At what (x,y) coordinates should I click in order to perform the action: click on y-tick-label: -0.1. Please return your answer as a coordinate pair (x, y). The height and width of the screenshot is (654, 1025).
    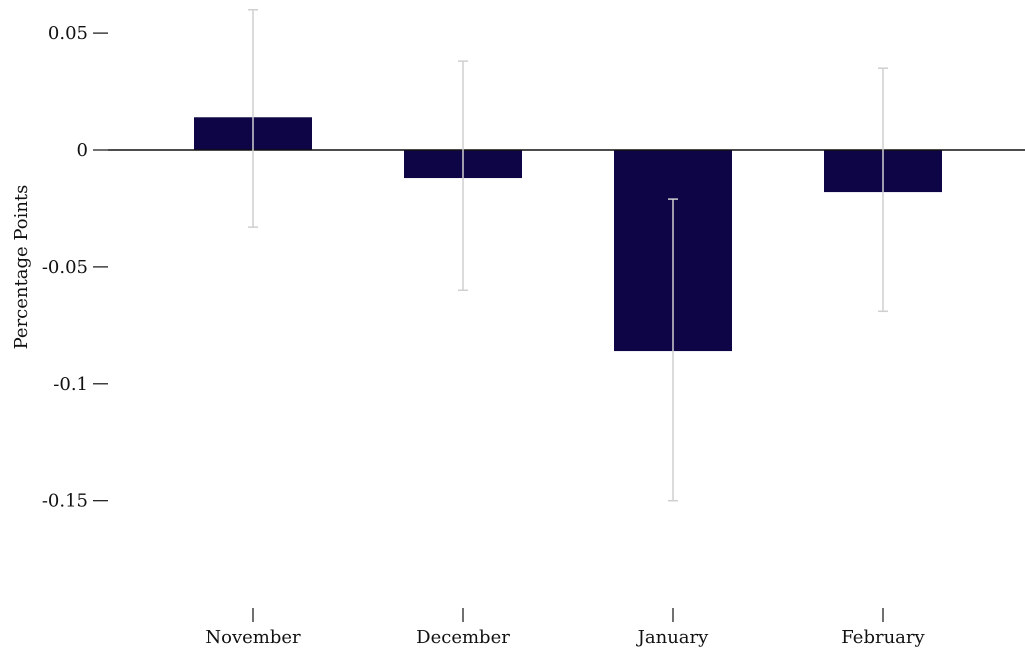
    Looking at the image, I should click on (70, 384).